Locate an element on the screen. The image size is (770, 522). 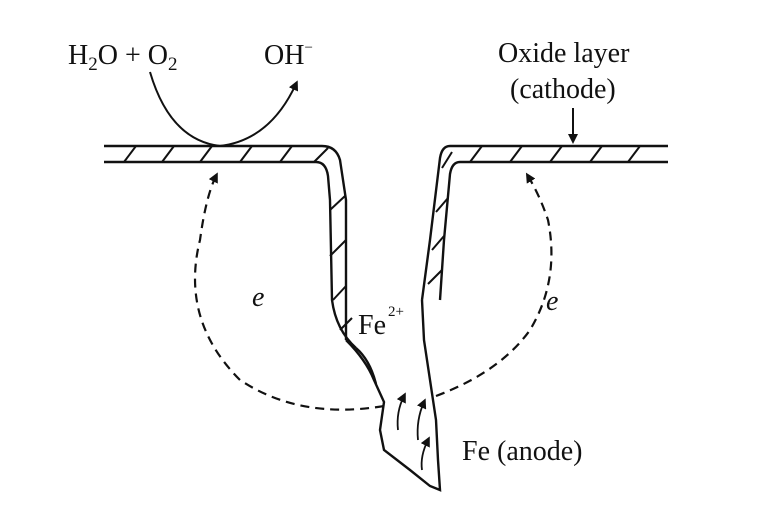
oxide-layer-left is located at coordinates (230, 246).